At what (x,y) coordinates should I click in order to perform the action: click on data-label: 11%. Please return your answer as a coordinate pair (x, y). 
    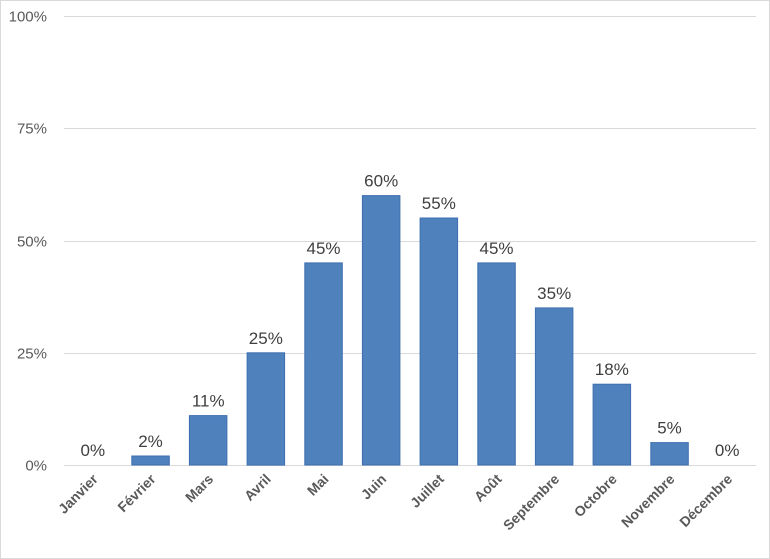
    Looking at the image, I should click on (208, 401).